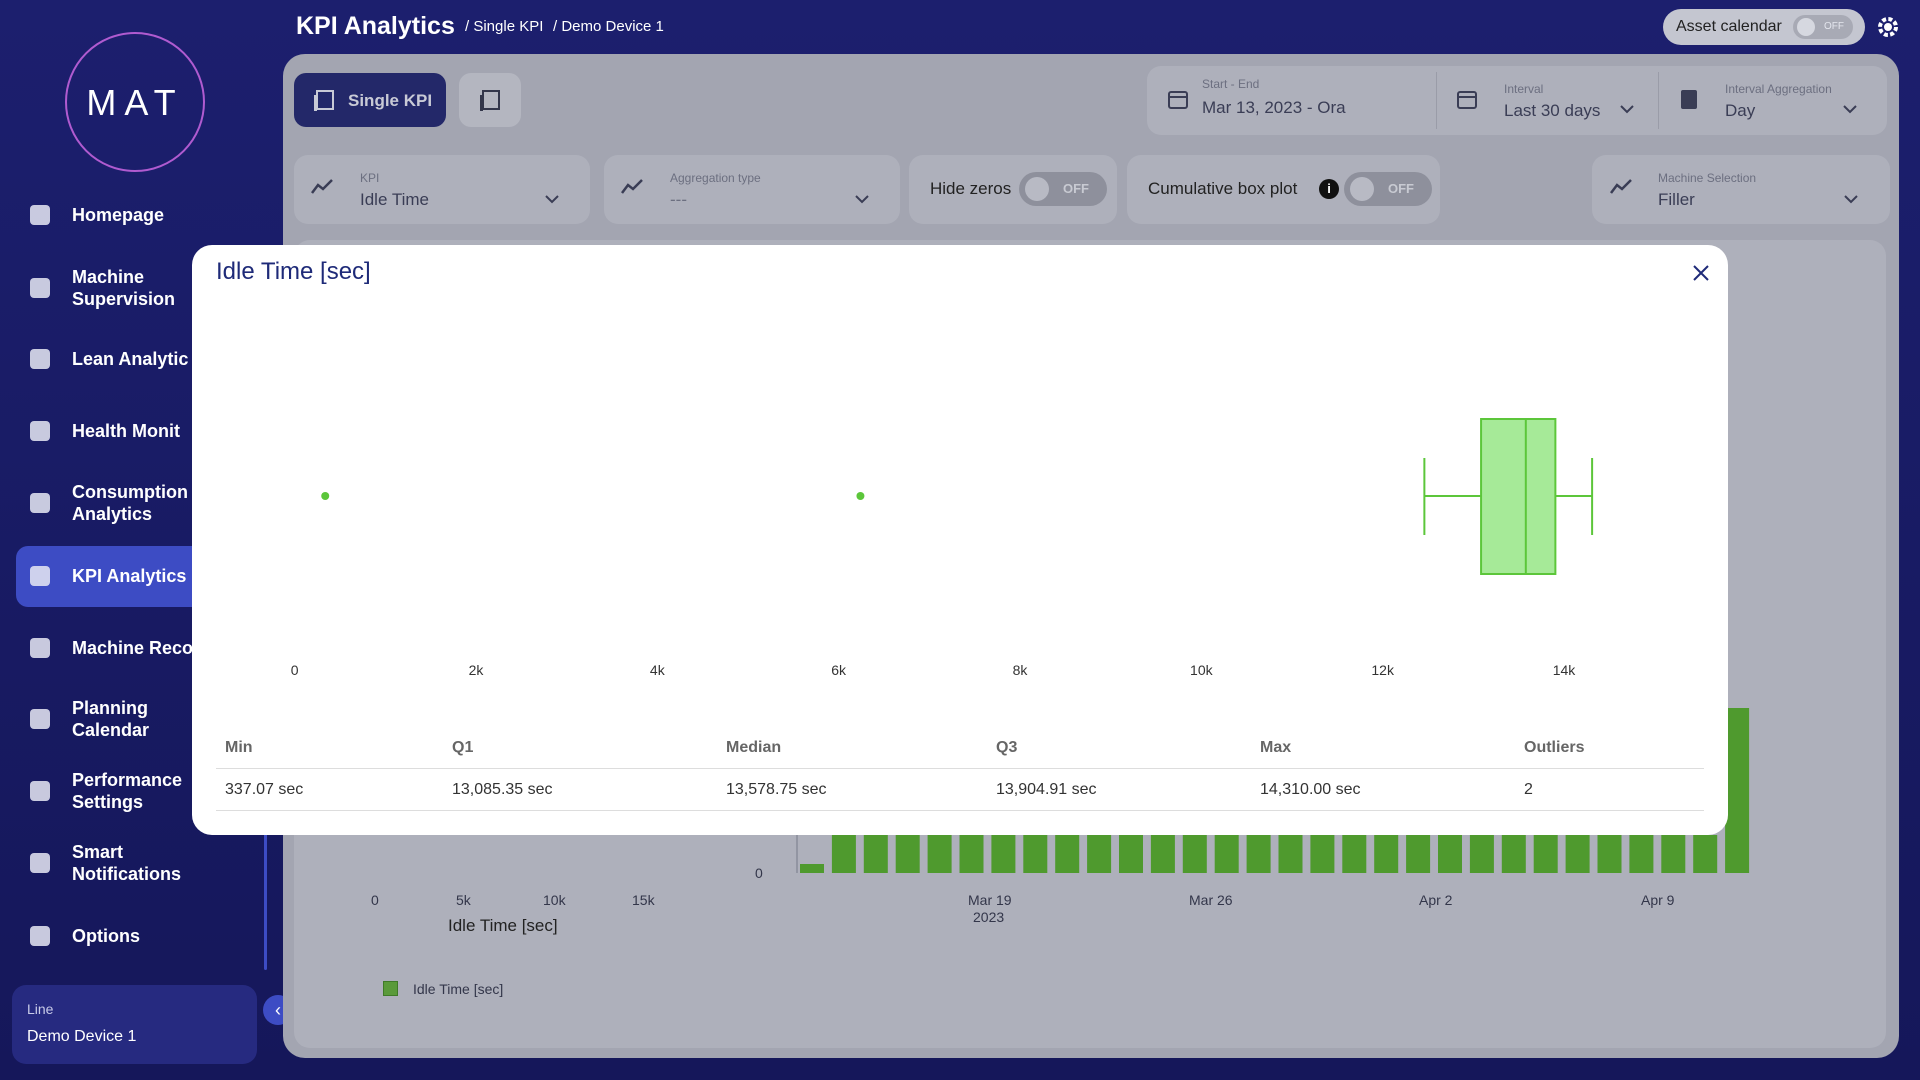 The image size is (1920, 1080). What do you see at coordinates (40, 1009) in the screenshot?
I see `line-label: Line` at bounding box center [40, 1009].